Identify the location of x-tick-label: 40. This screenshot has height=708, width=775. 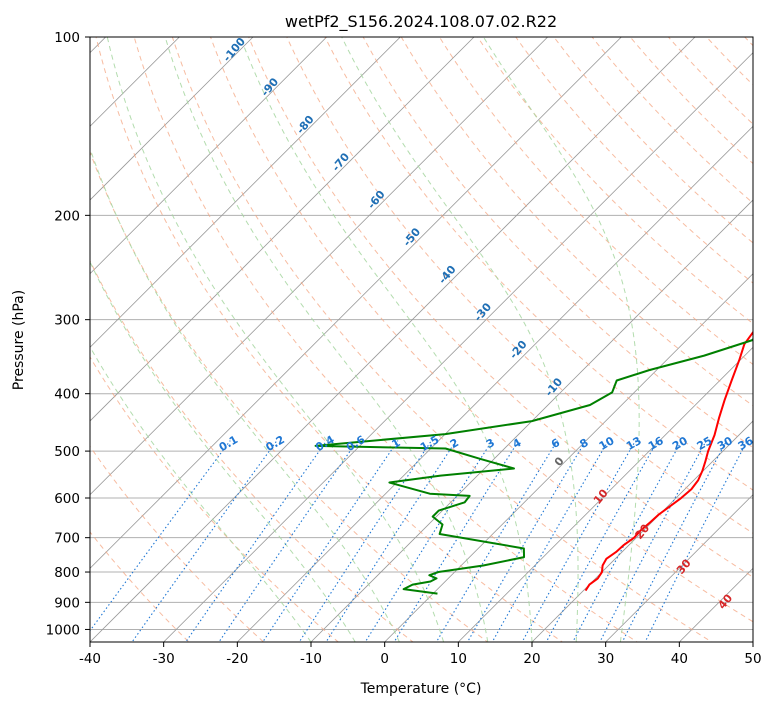
(679, 659).